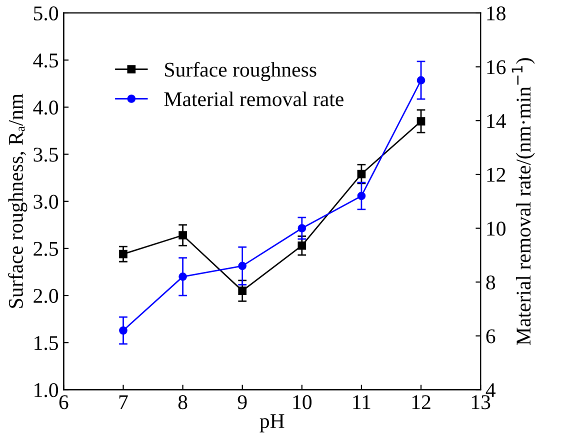 This screenshot has height=433, width=579. I want to click on x-tick-label: 7, so click(123, 402).